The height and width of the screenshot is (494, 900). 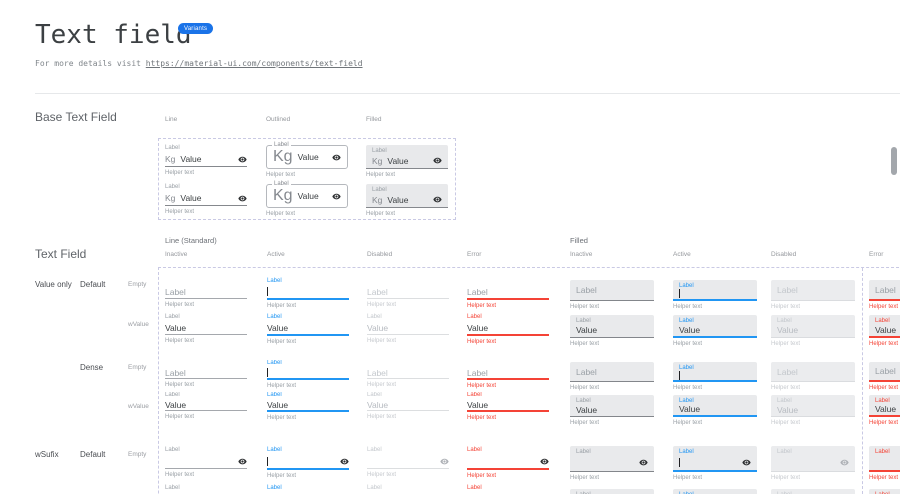 What do you see at coordinates (813, 410) in the screenshot?
I see `filled-textfield-disabled-dense-wvalue: Label Value Helper text` at bounding box center [813, 410].